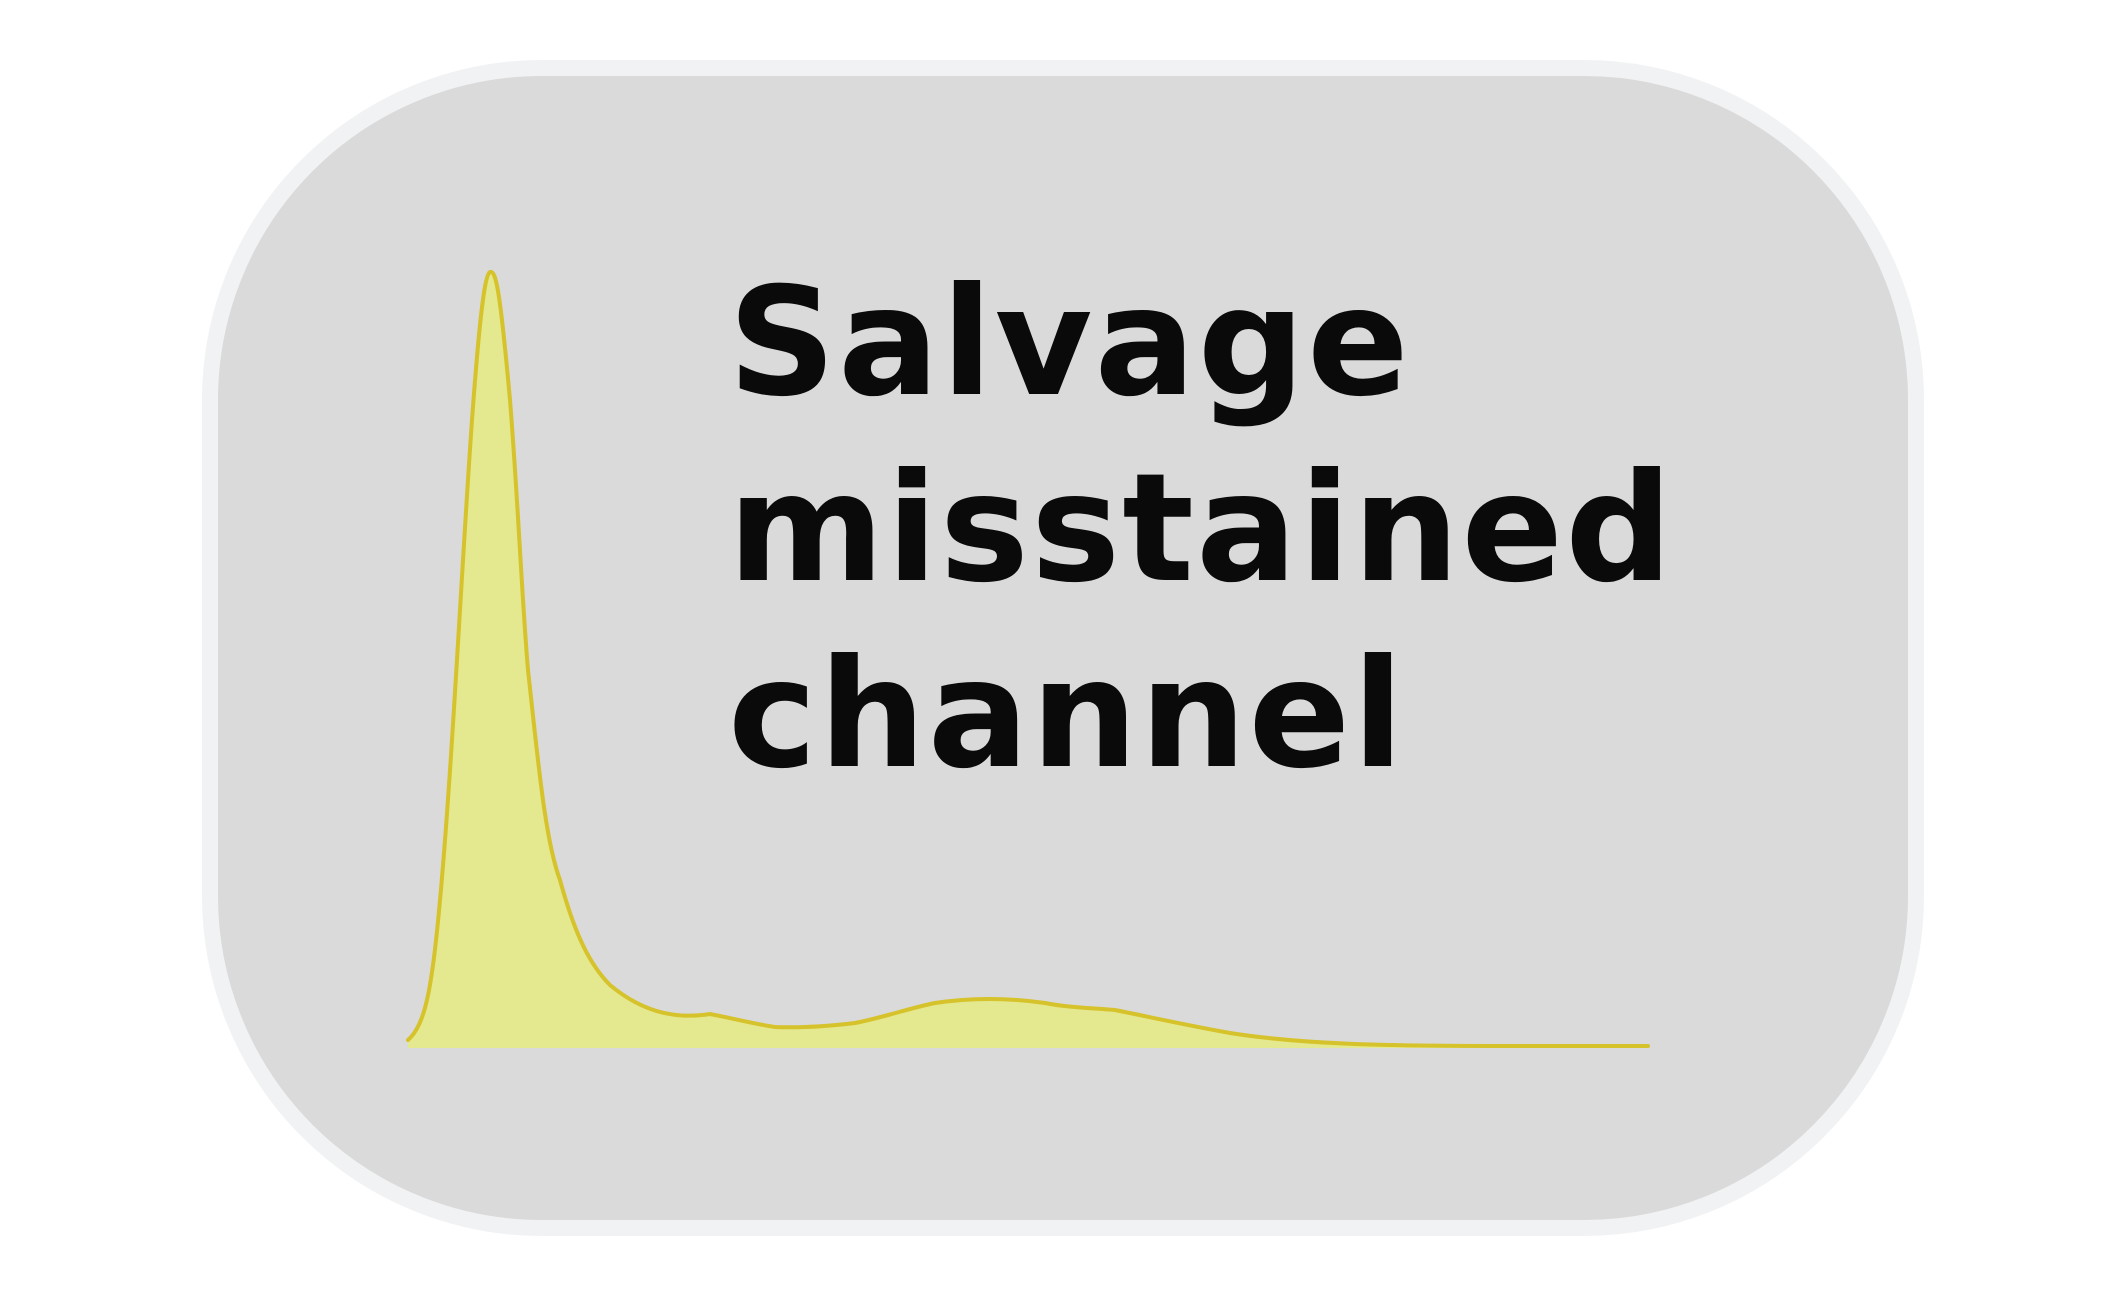 The image size is (2126, 1299). I want to click on title-line-2: misstained, so click(1201, 529).